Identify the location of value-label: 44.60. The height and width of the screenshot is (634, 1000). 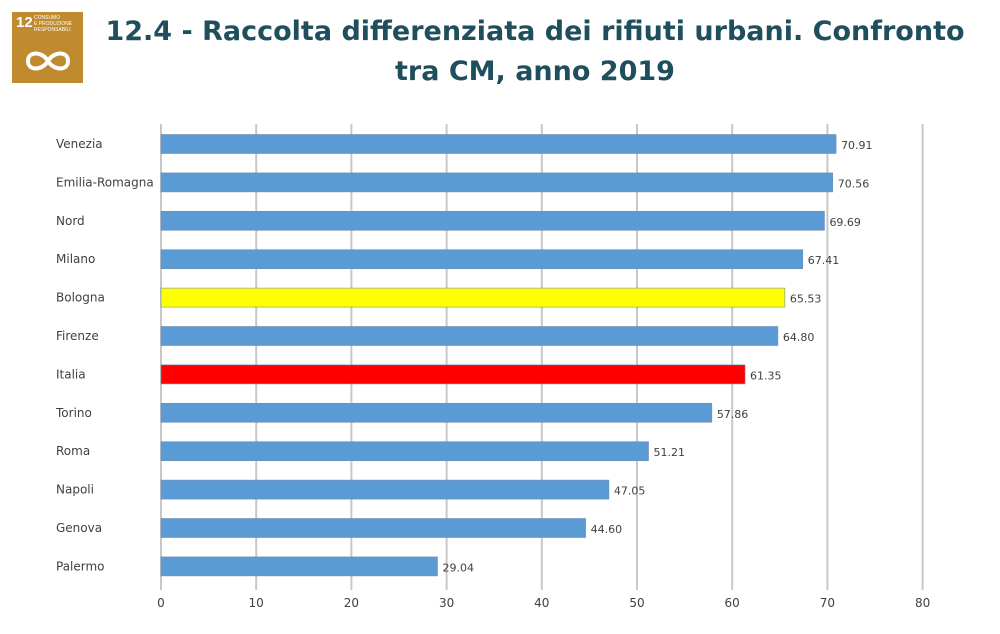
(607, 529).